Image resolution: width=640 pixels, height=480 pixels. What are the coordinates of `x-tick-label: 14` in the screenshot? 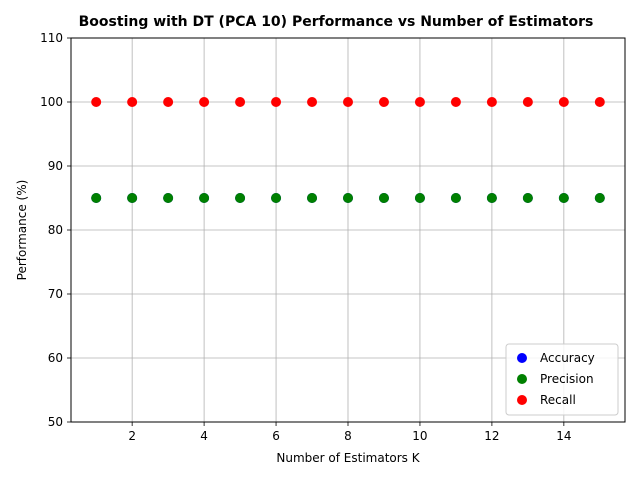 It's located at (563, 436).